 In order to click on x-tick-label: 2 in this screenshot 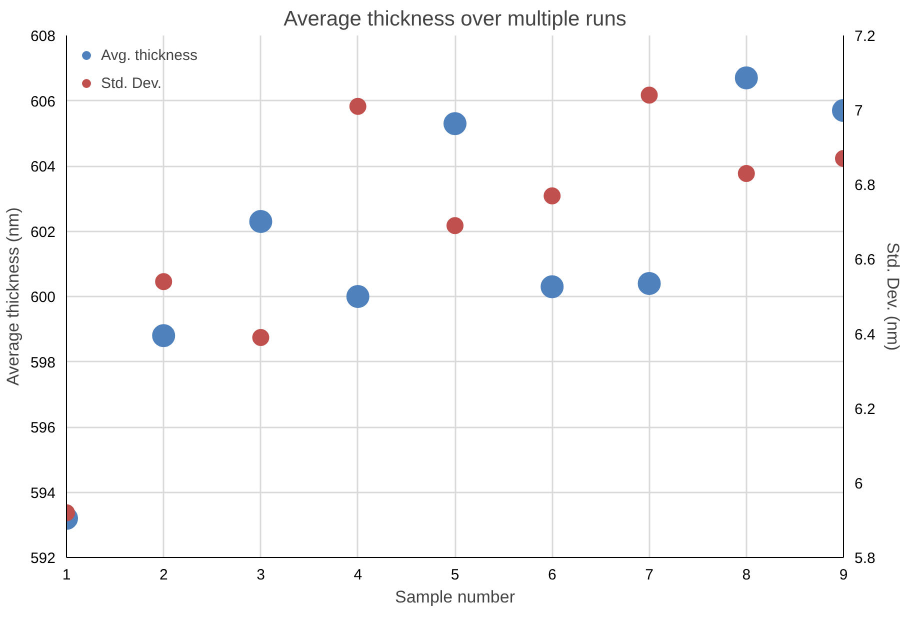, I will do `click(163, 575)`.